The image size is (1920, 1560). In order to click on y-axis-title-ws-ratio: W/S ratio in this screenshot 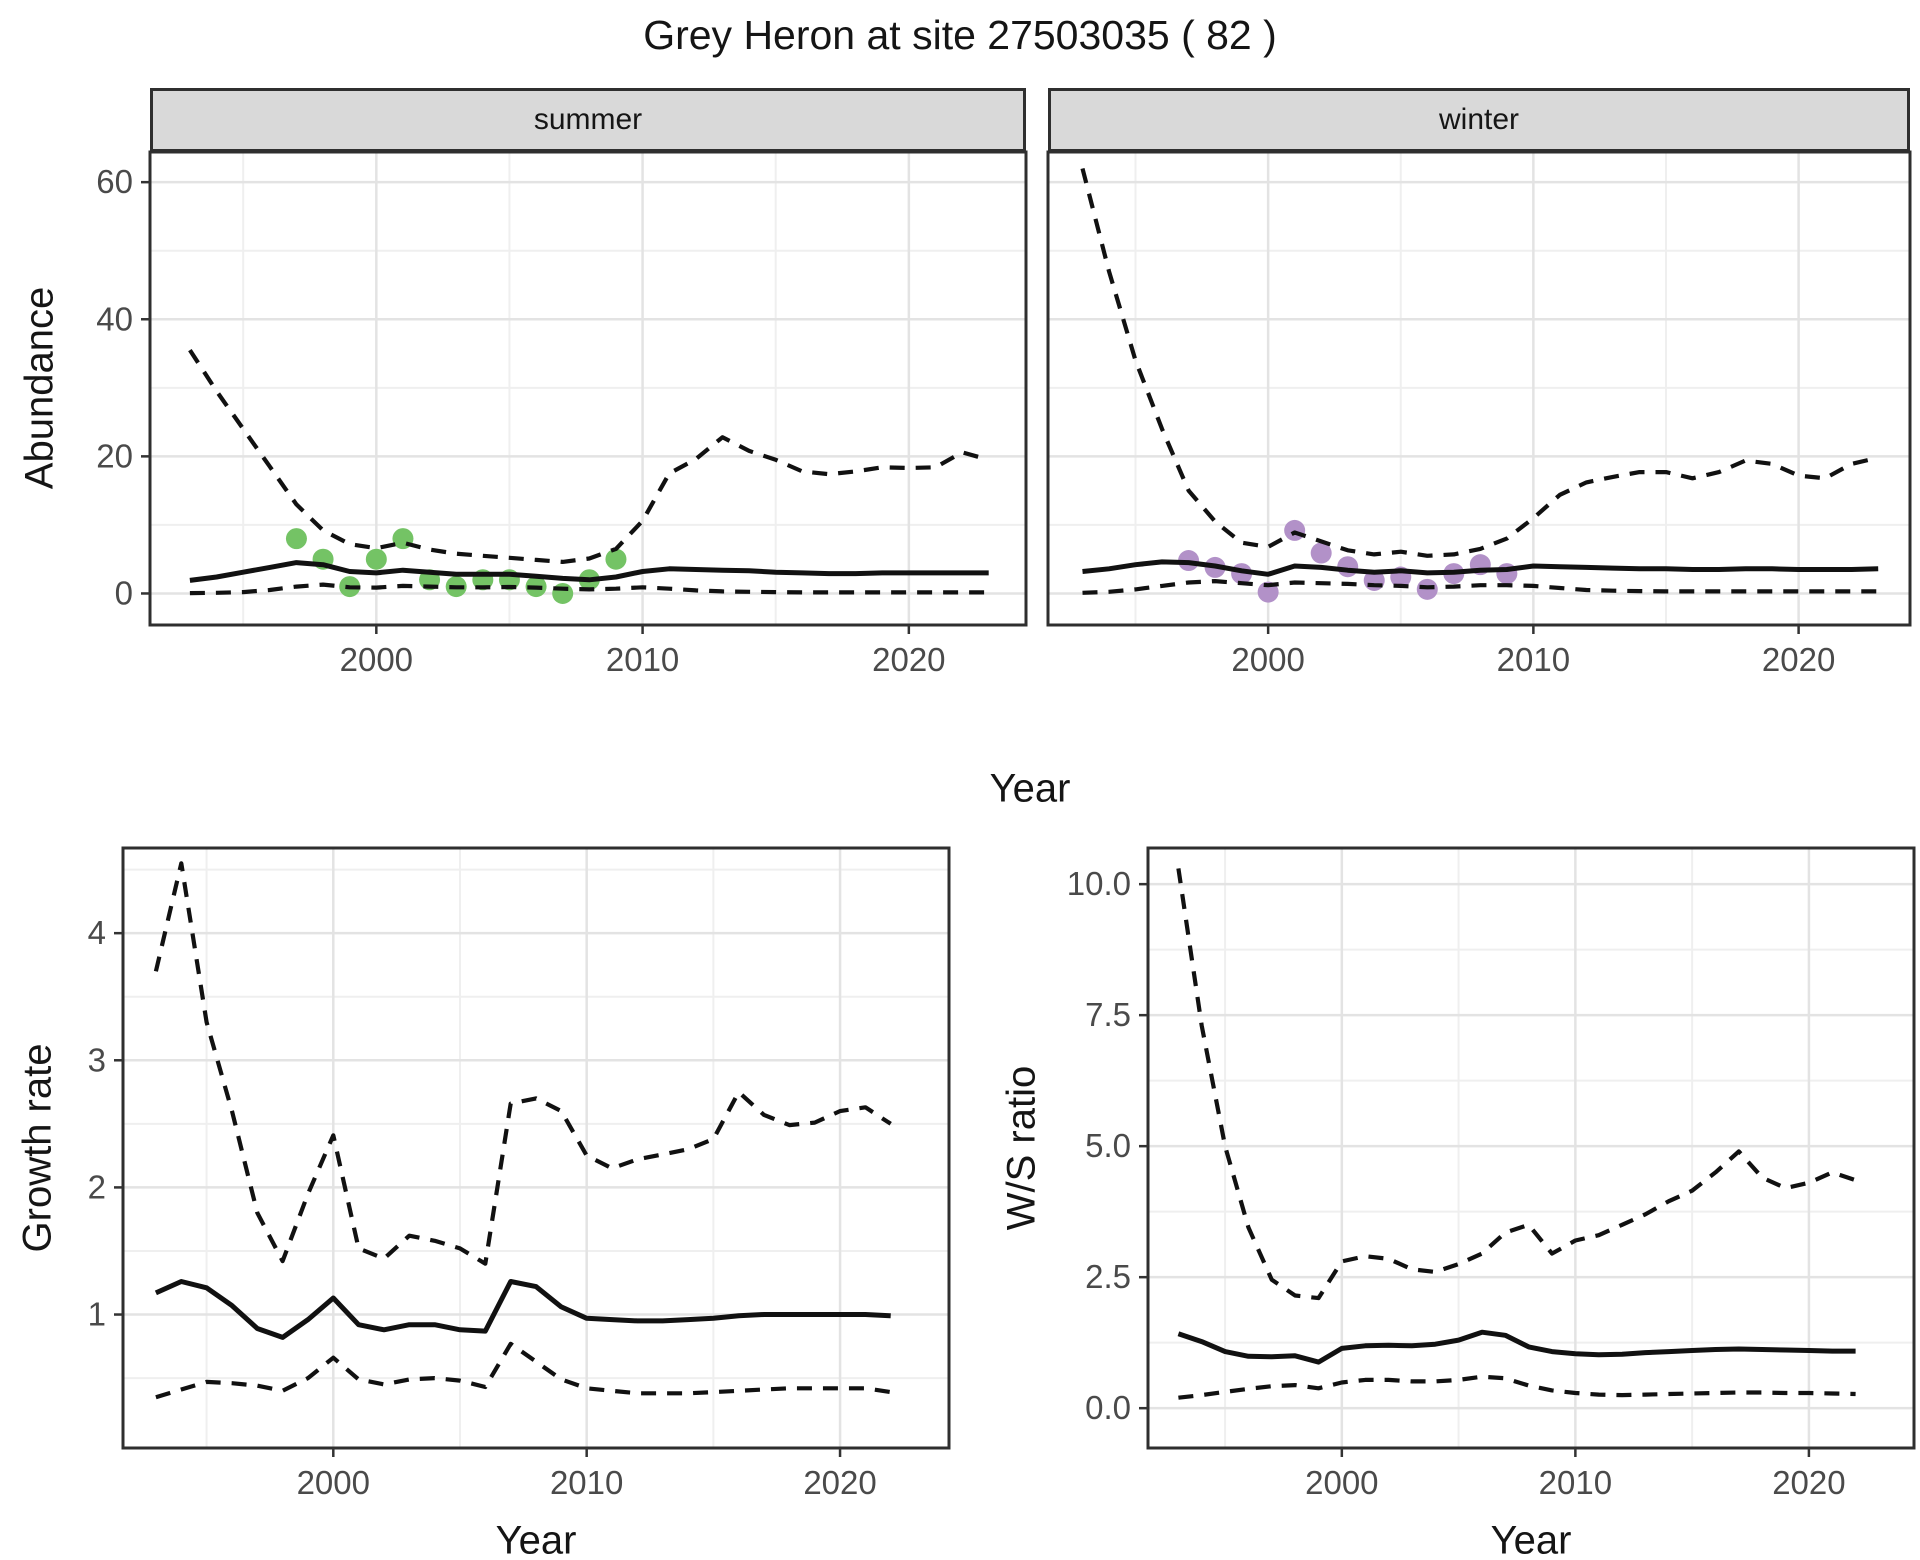, I will do `click(1021, 1148)`.